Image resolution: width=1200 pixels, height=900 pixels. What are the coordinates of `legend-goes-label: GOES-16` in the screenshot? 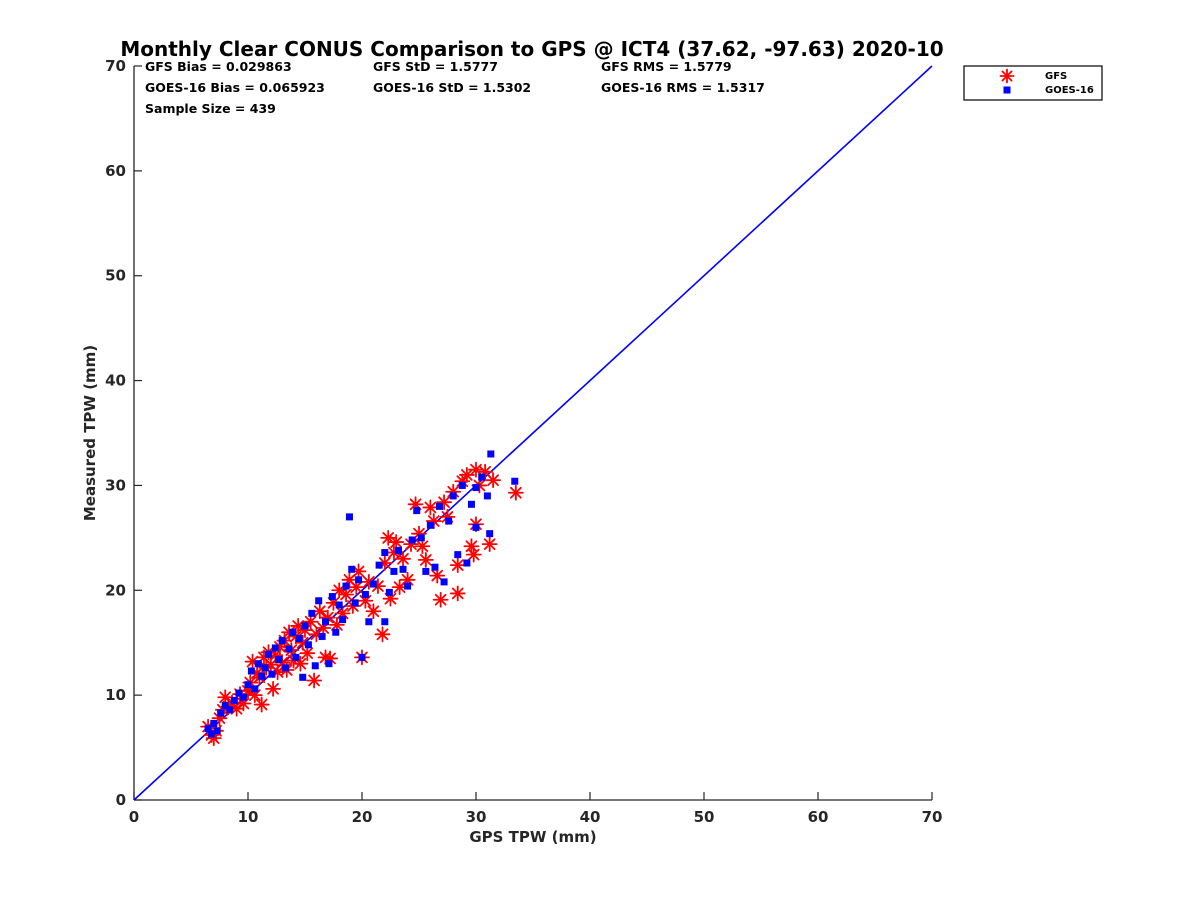 It's located at (1069, 90).